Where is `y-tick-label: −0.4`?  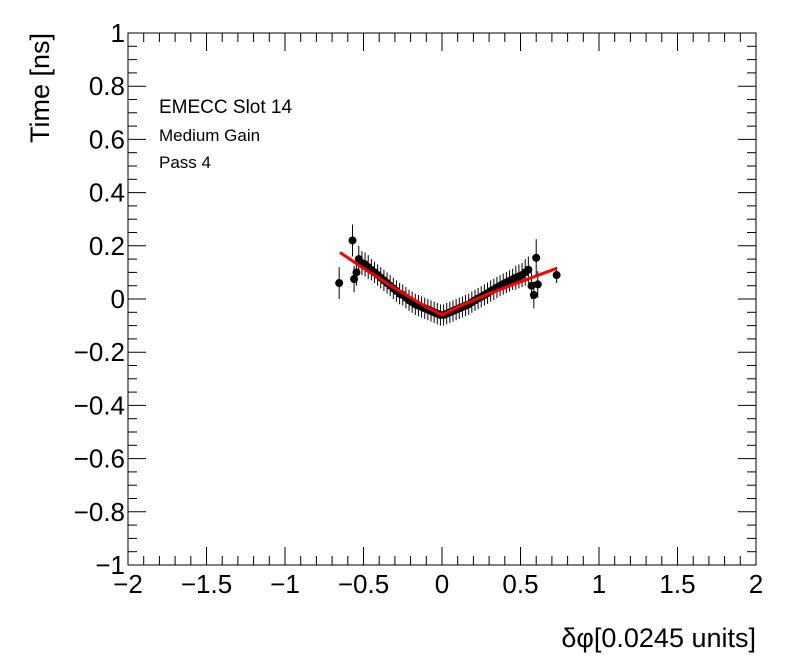 y-tick-label: −0.4 is located at coordinates (99, 405).